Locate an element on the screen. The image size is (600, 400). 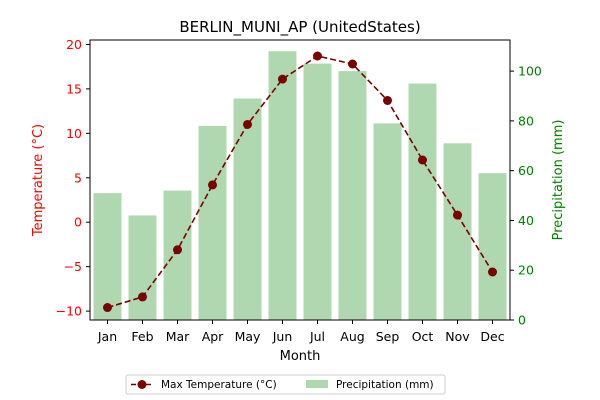
left-y-tick-label: 5 is located at coordinates (78, 177).